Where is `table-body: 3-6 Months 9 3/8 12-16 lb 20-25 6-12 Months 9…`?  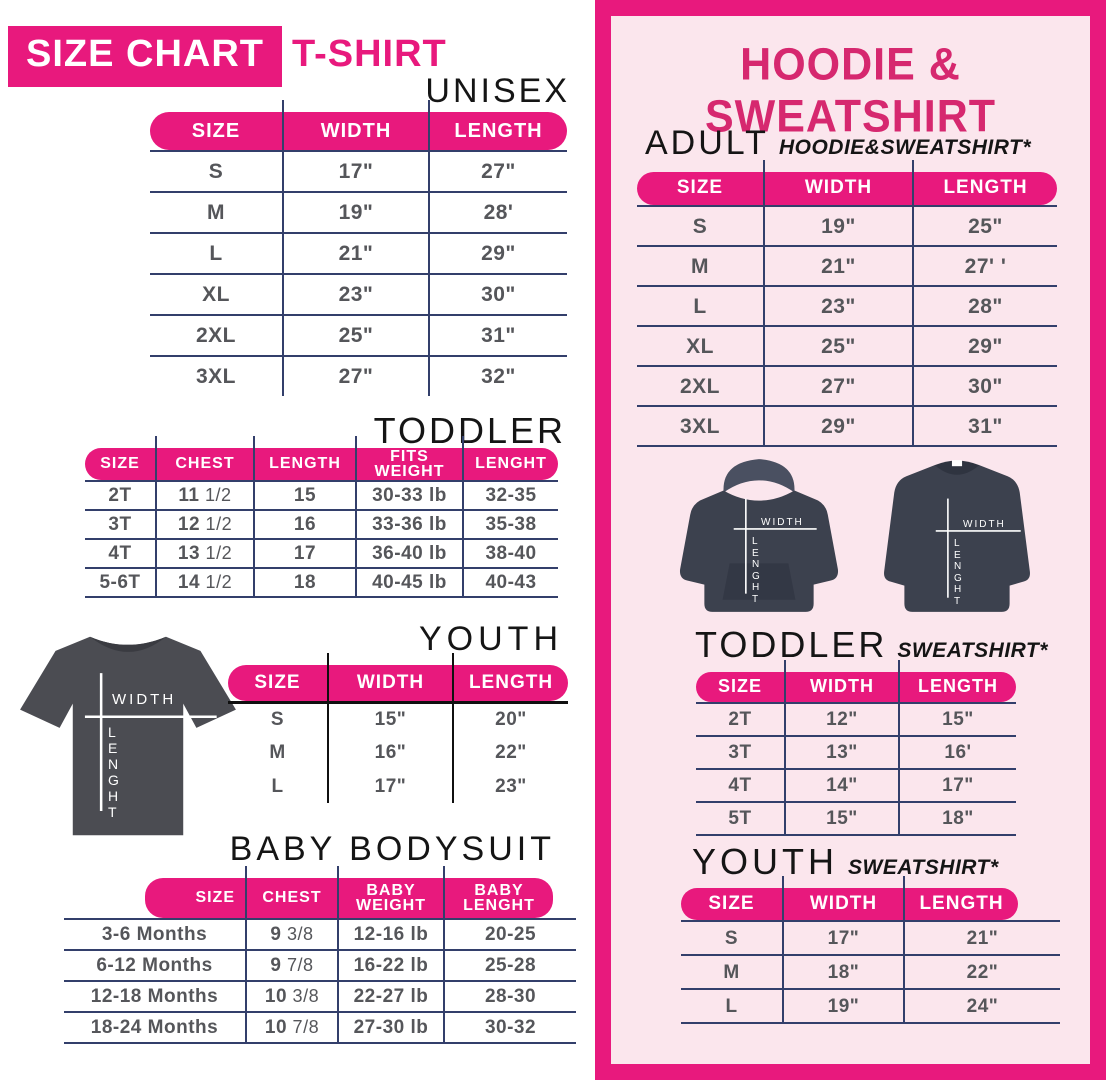 table-body: 3-6 Months 9 3/8 12-16 lb 20-25 6-12 Months 9… is located at coordinates (320, 981).